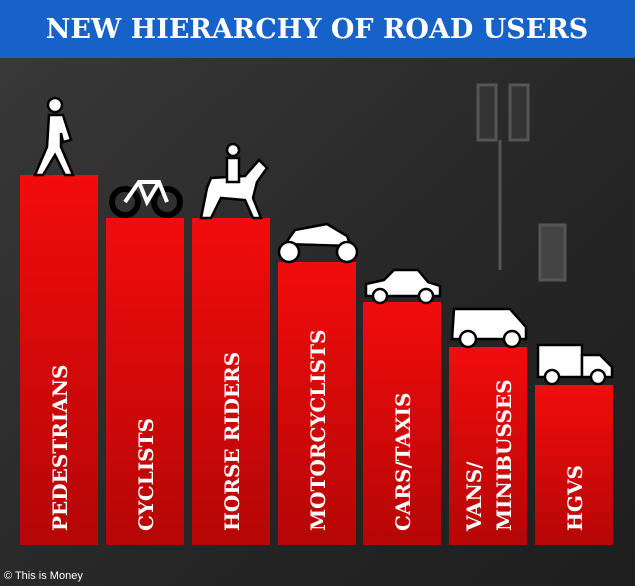 The height and width of the screenshot is (586, 635). What do you see at coordinates (504, 455) in the screenshot?
I see `bar-label: MINIBUSSES` at bounding box center [504, 455].